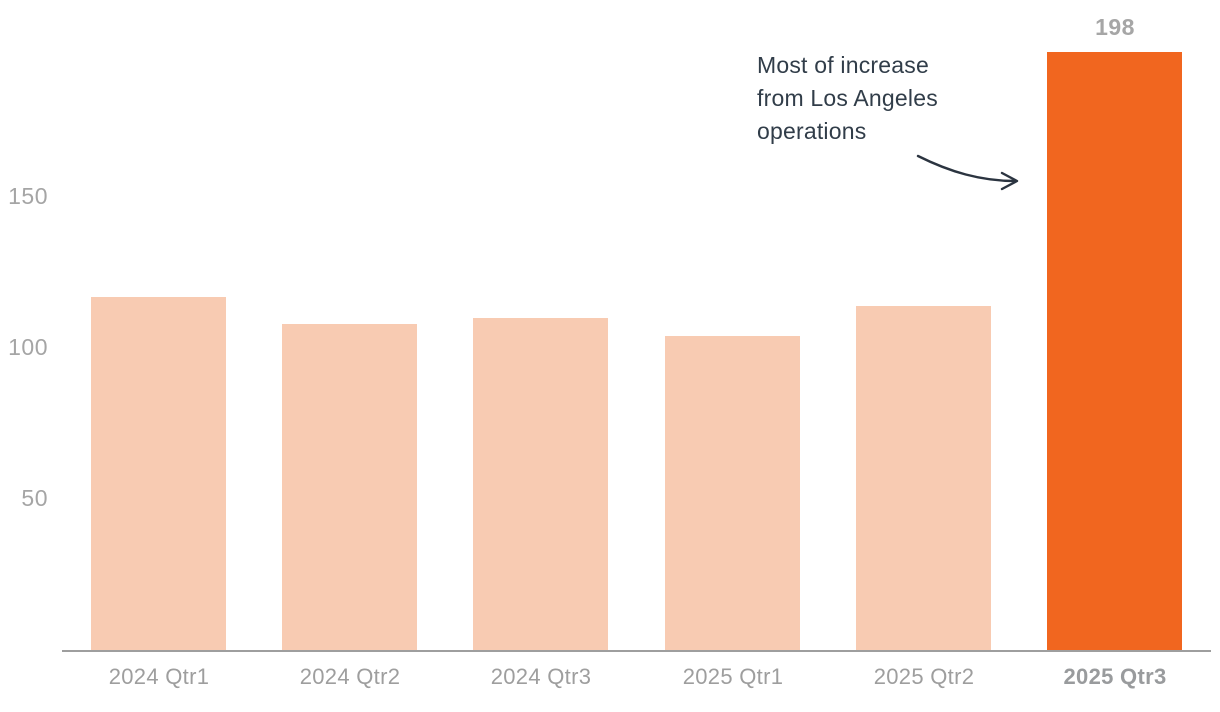 This screenshot has height=712, width=1220. Describe the element at coordinates (1115, 27) in the screenshot. I see `bar-value-label: 198` at that location.